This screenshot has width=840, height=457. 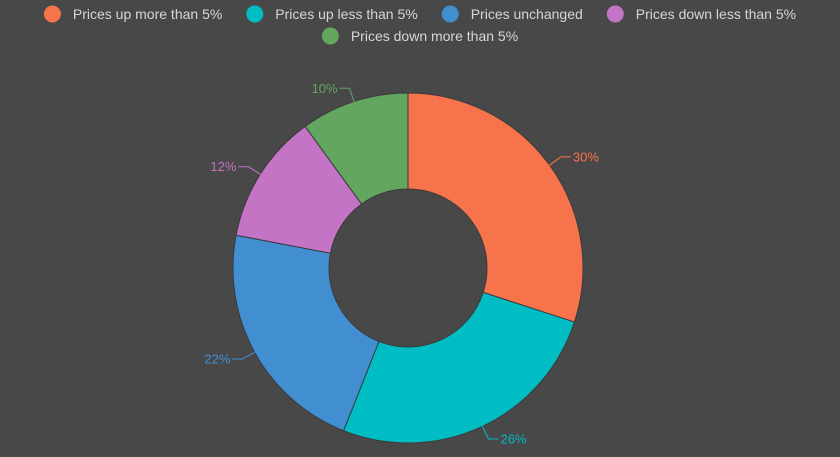 What do you see at coordinates (306, 333) in the screenshot?
I see `slice-prices-unchanged` at bounding box center [306, 333].